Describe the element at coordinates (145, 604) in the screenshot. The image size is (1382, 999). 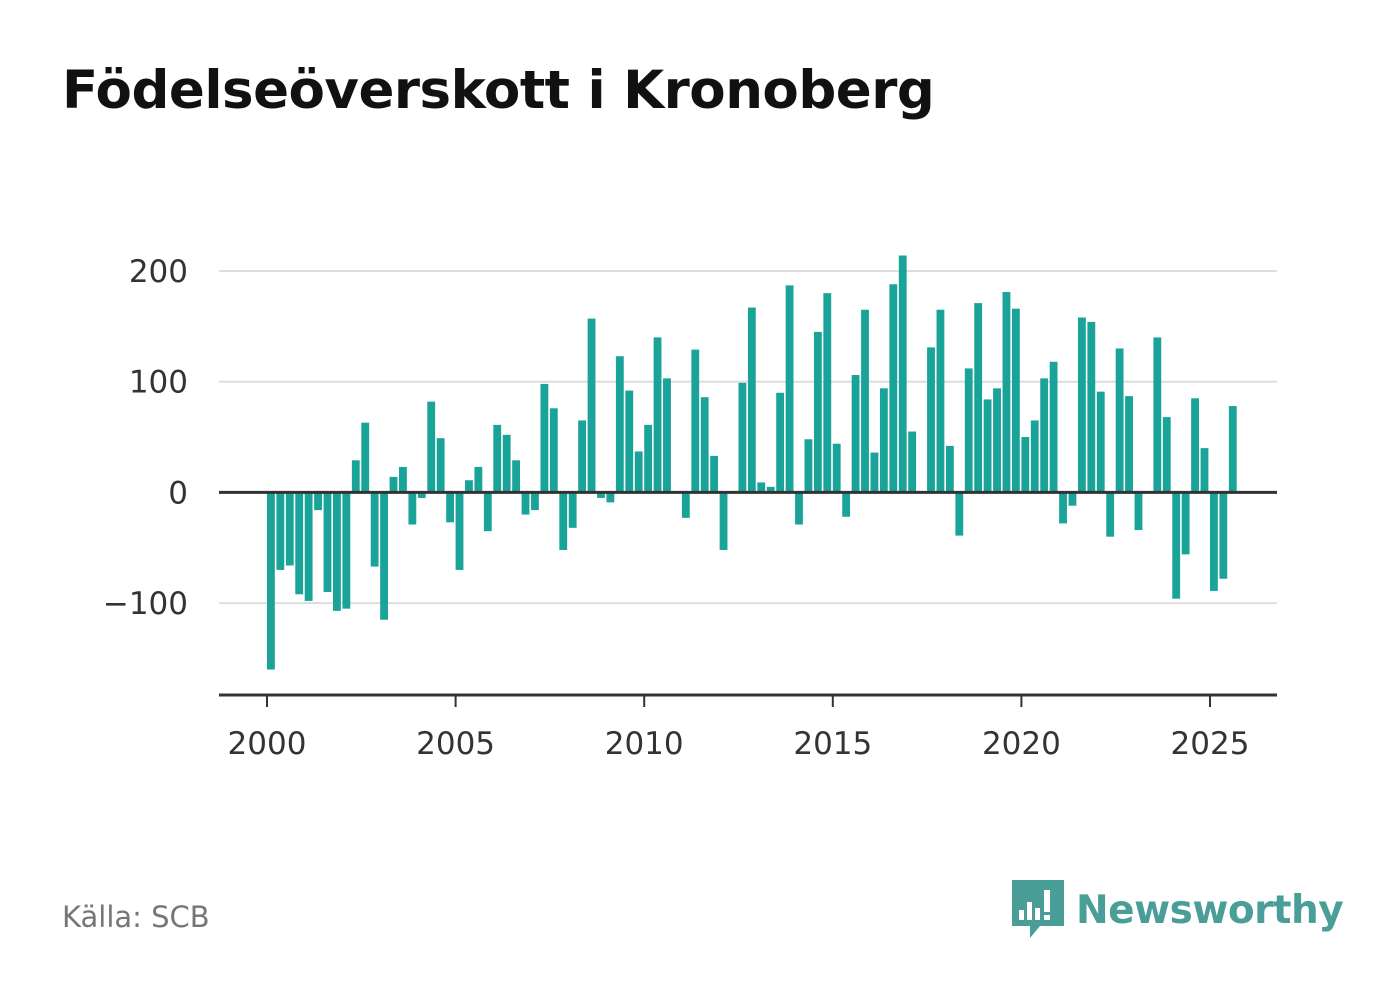
I see `y-tick-label: −100` at that location.